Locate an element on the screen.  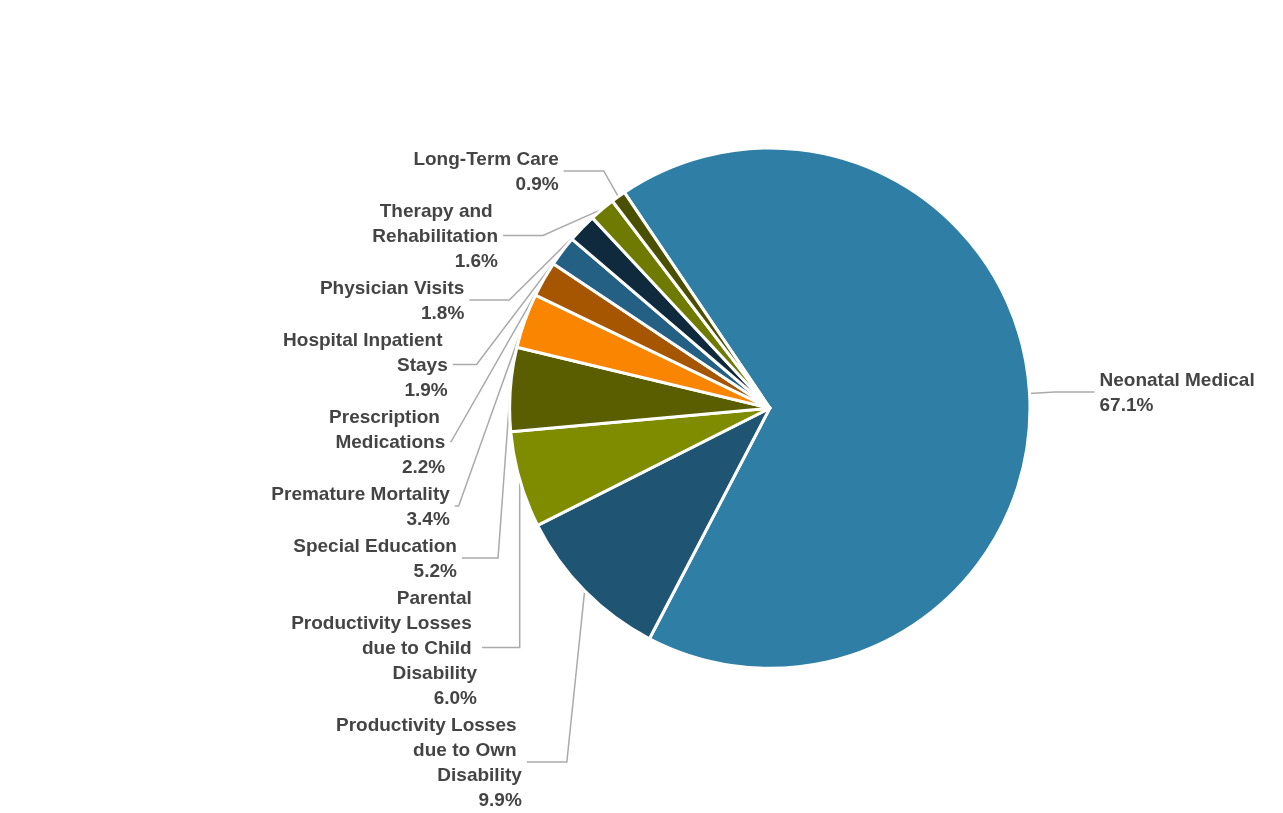
data-label: 3.4% is located at coordinates (428, 518).